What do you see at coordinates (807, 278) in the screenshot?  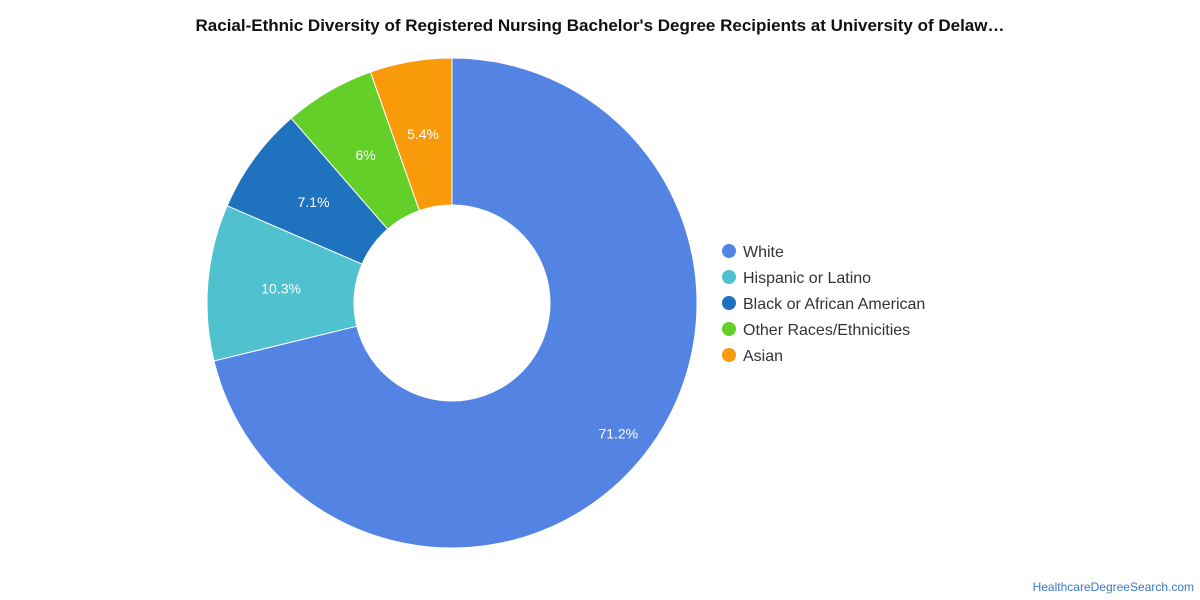 I see `legend-label-hispanic-or-latino: Hispanic or Latino` at bounding box center [807, 278].